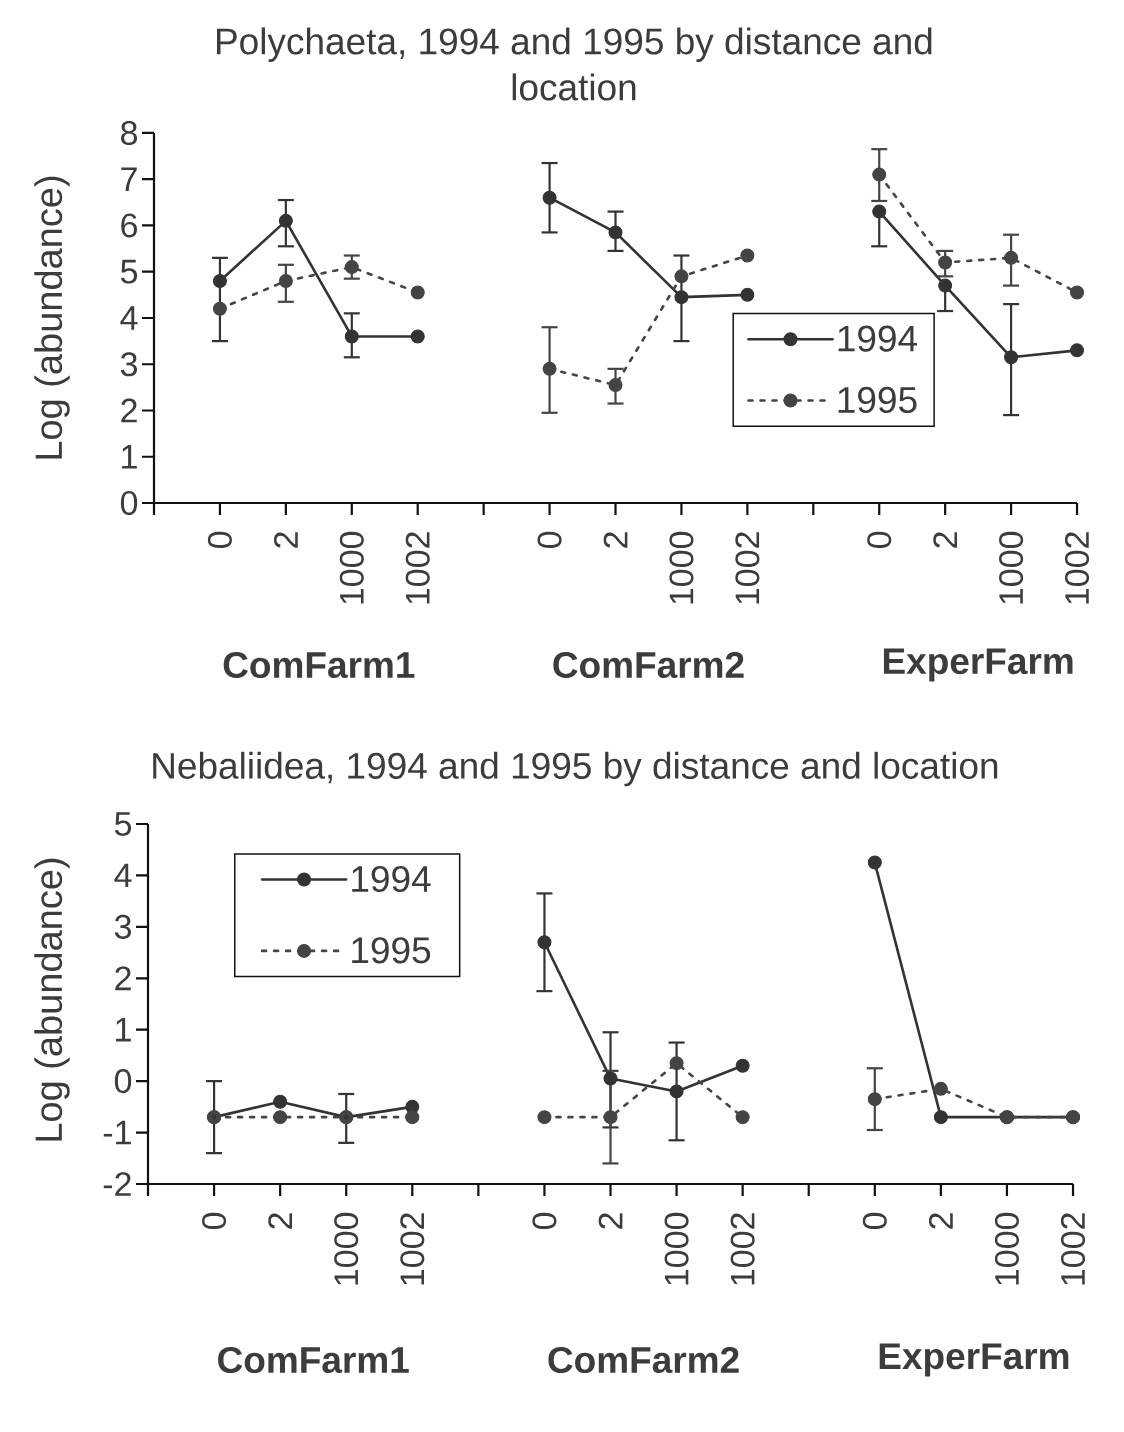 This screenshot has height=1432, width=1124. Describe the element at coordinates (129, 132) in the screenshot. I see `y-tick-label: 8` at that location.